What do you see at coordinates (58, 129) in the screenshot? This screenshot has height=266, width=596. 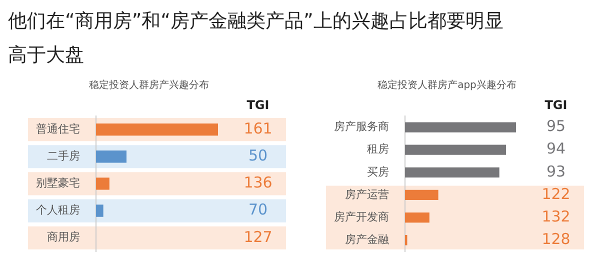 I see `y-tick-label: 普通住宅` at bounding box center [58, 129].